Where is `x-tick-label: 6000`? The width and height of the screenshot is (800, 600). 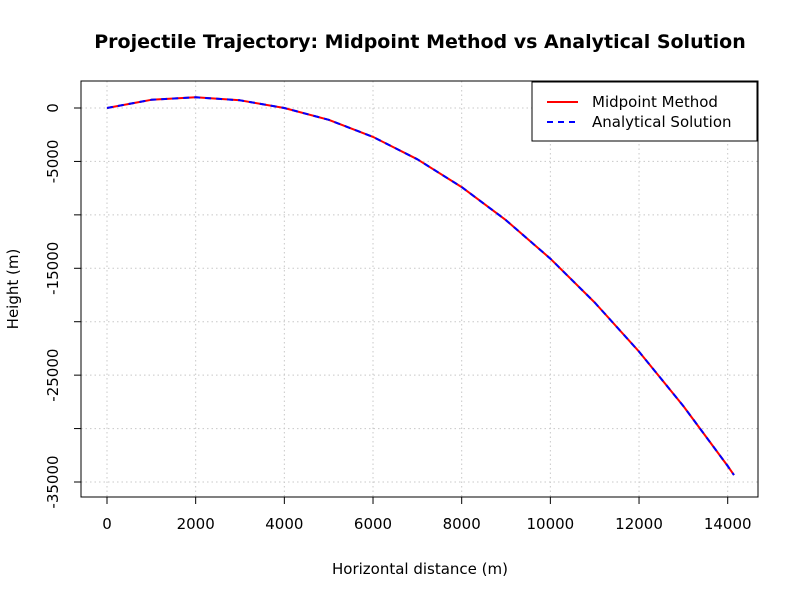
x-tick-label: 6000 is located at coordinates (373, 524).